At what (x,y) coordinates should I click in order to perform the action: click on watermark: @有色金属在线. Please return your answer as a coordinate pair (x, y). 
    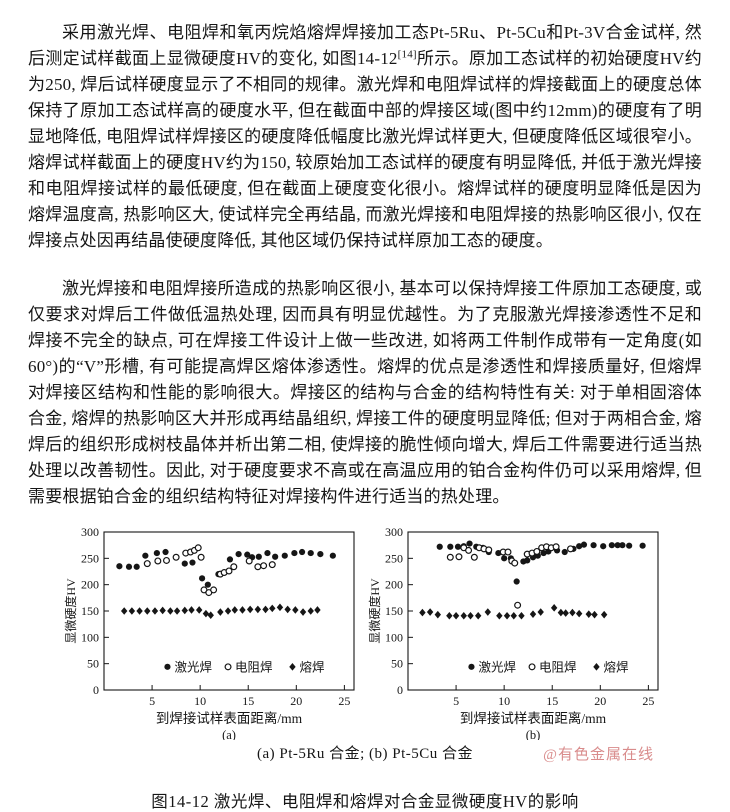
    Looking at the image, I should click on (598, 755).